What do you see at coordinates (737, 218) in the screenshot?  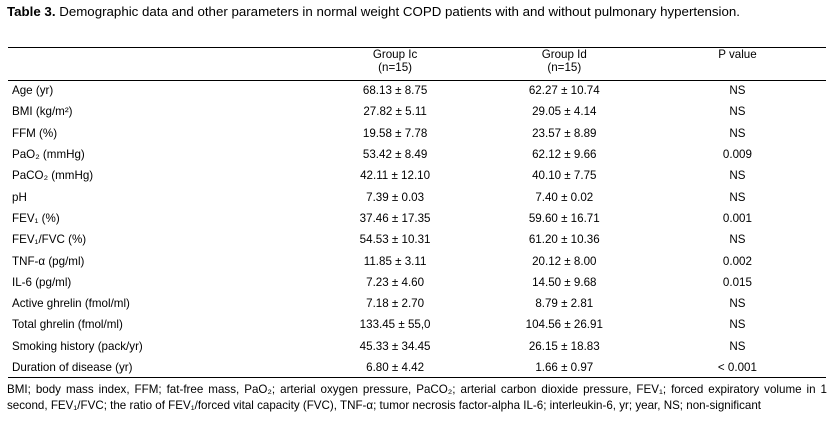 I see `cell-p-value: 0.001` at bounding box center [737, 218].